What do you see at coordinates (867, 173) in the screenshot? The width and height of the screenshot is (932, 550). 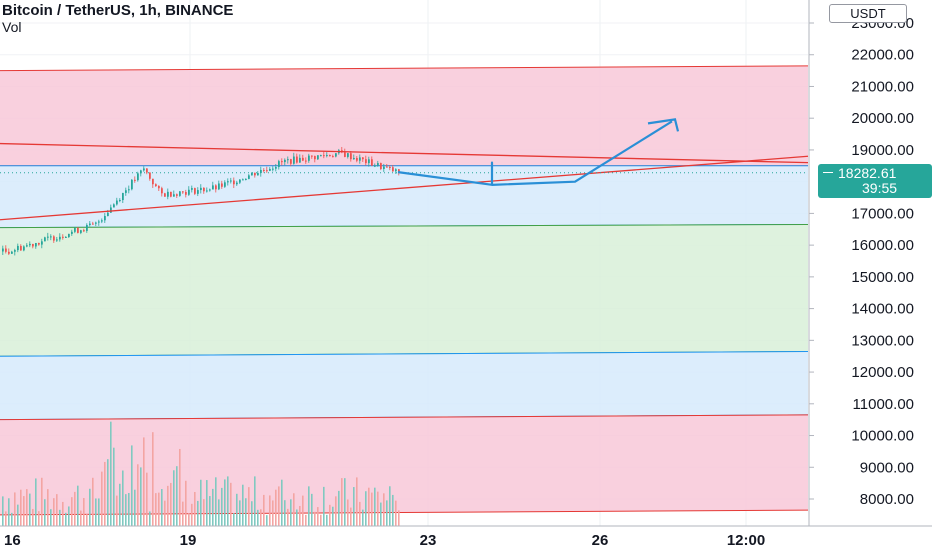 I see `last-price-value: 18282.61` at bounding box center [867, 173].